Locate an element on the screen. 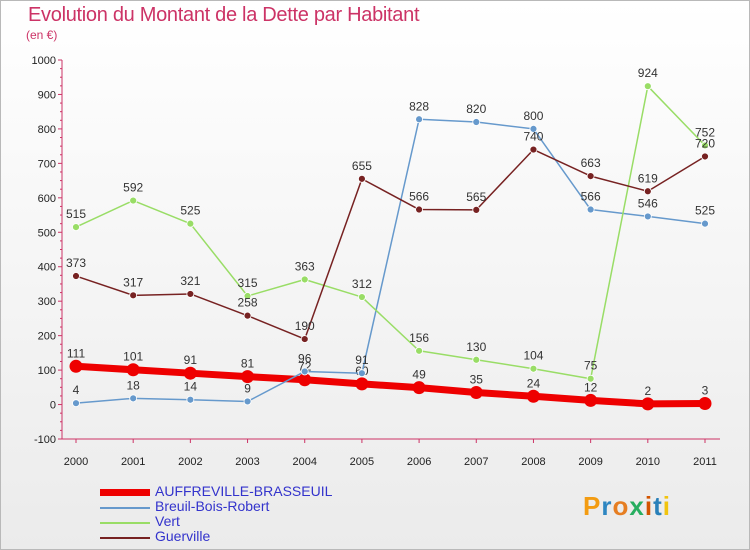 This screenshot has height=550, width=750. data-label: 312 is located at coordinates (362, 284).